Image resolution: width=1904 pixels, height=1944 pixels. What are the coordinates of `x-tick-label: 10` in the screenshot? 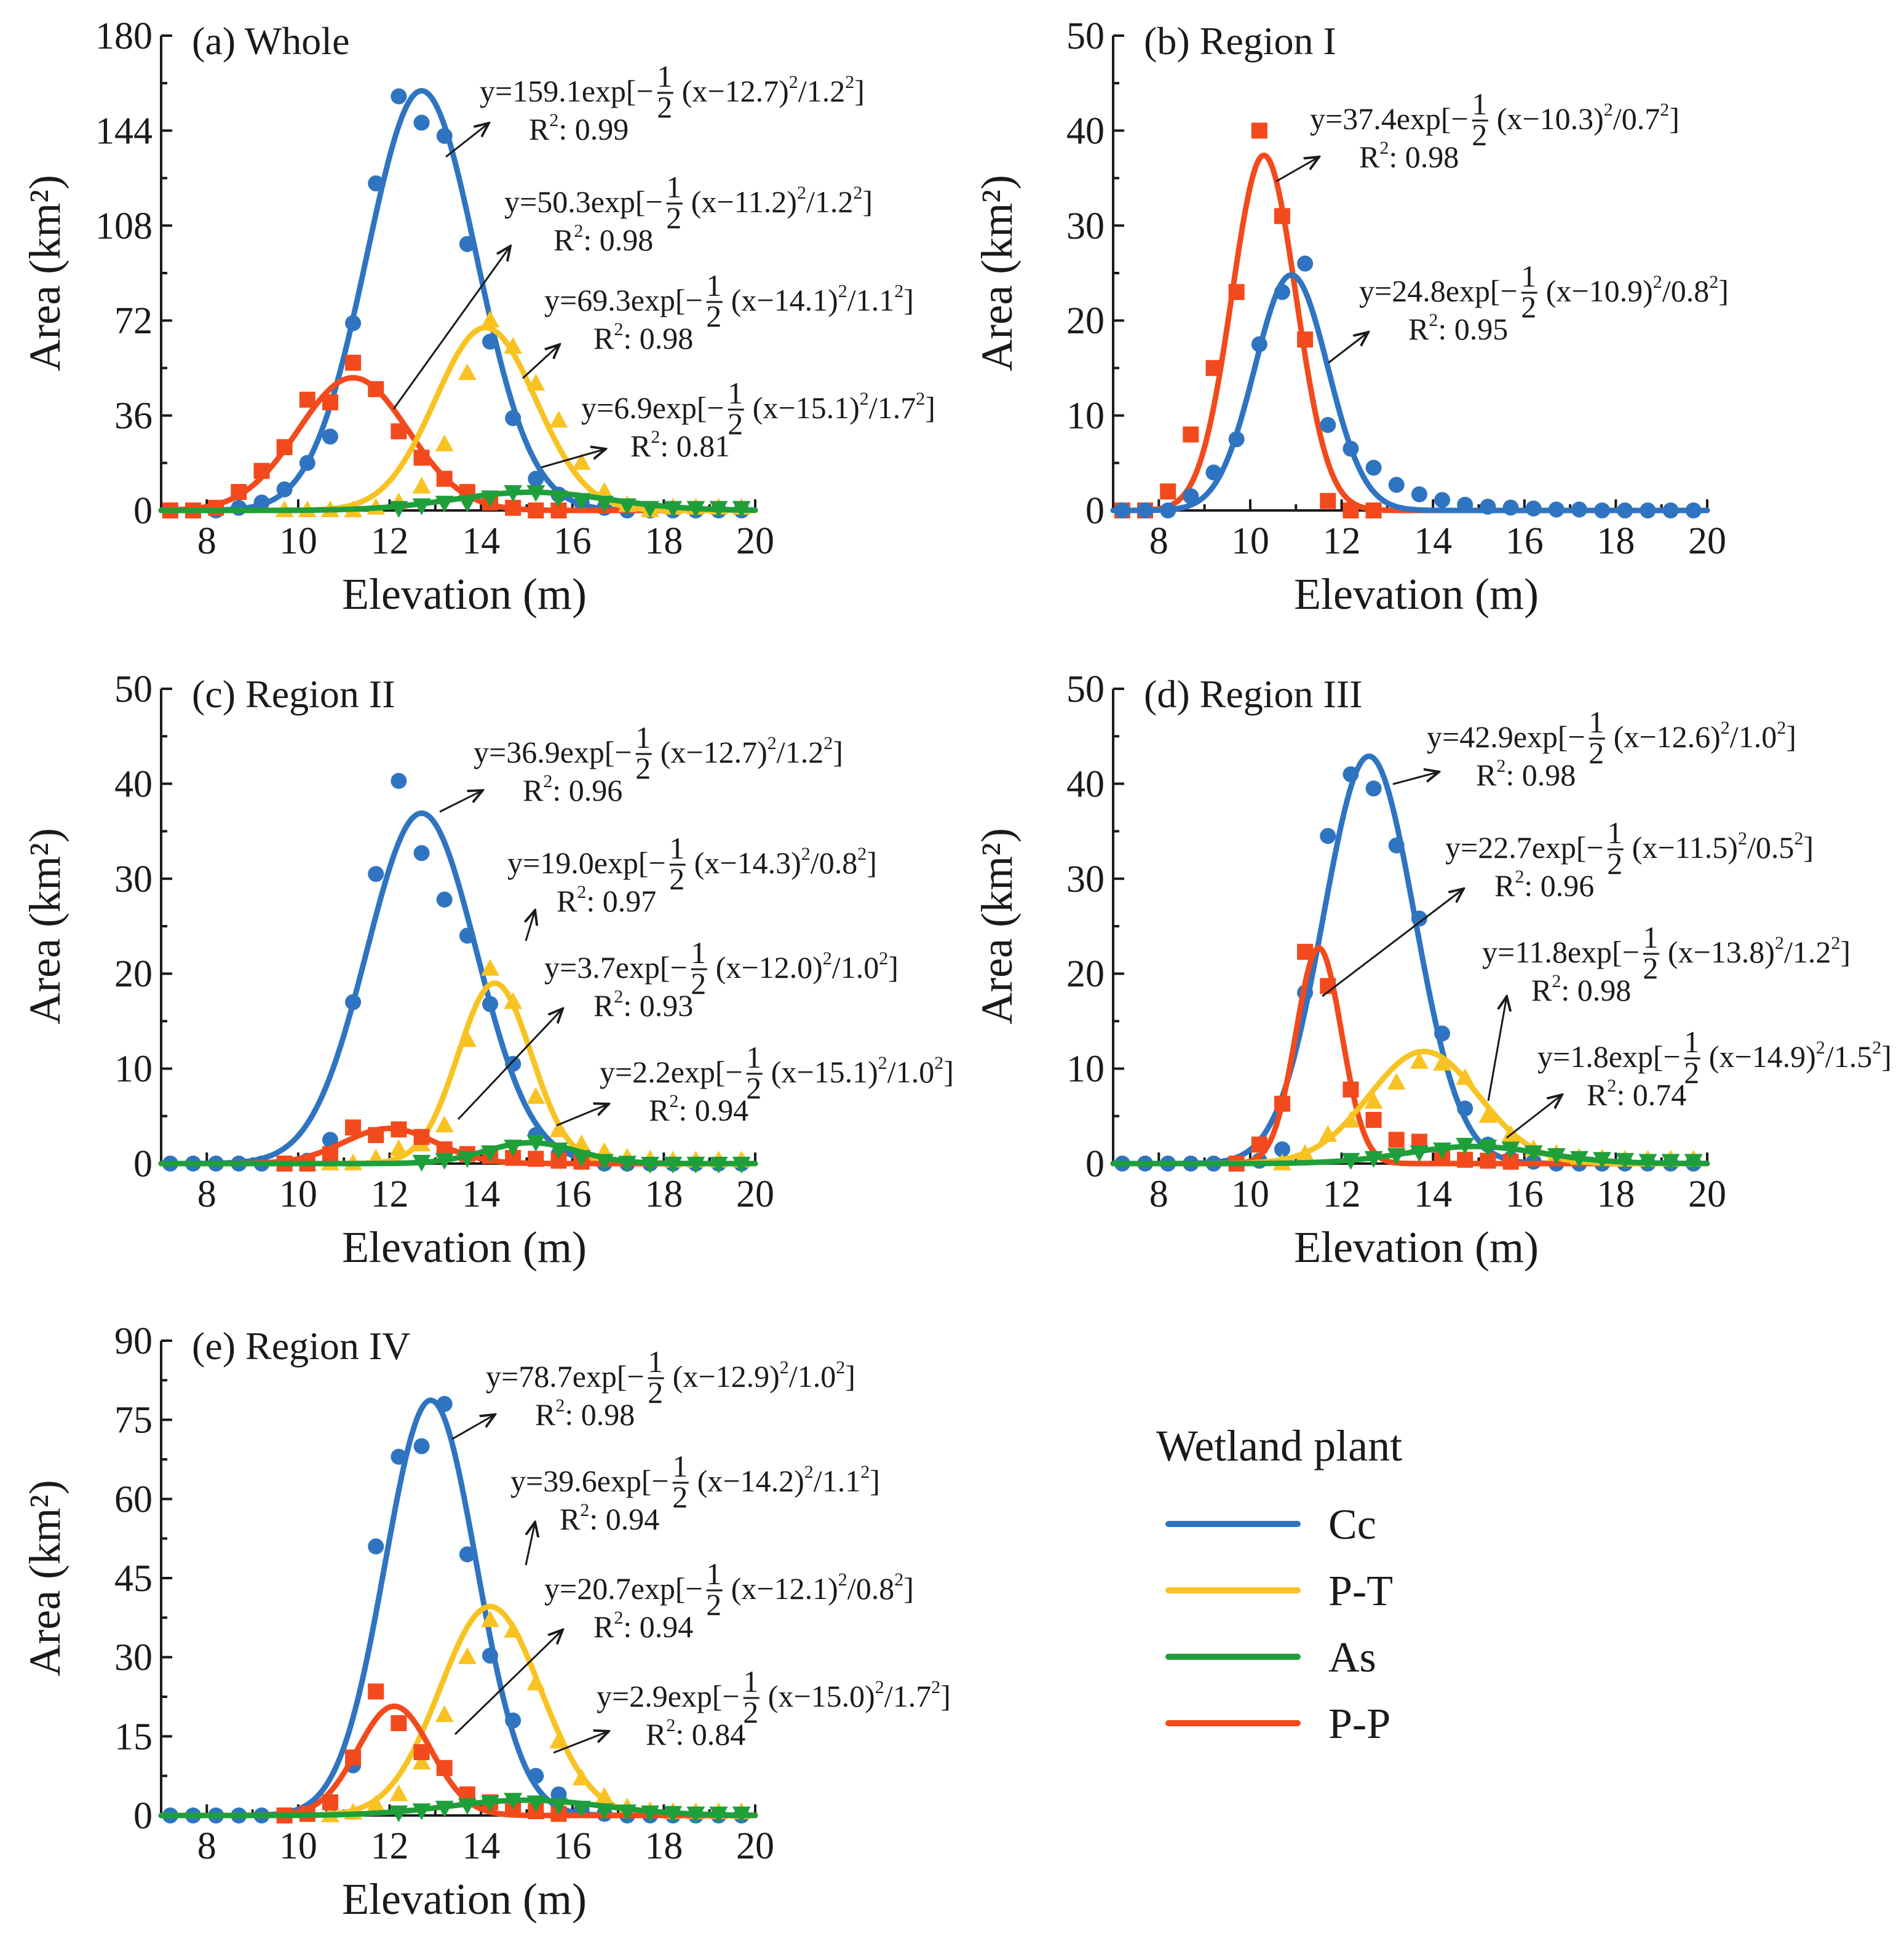 It's located at (1250, 541).